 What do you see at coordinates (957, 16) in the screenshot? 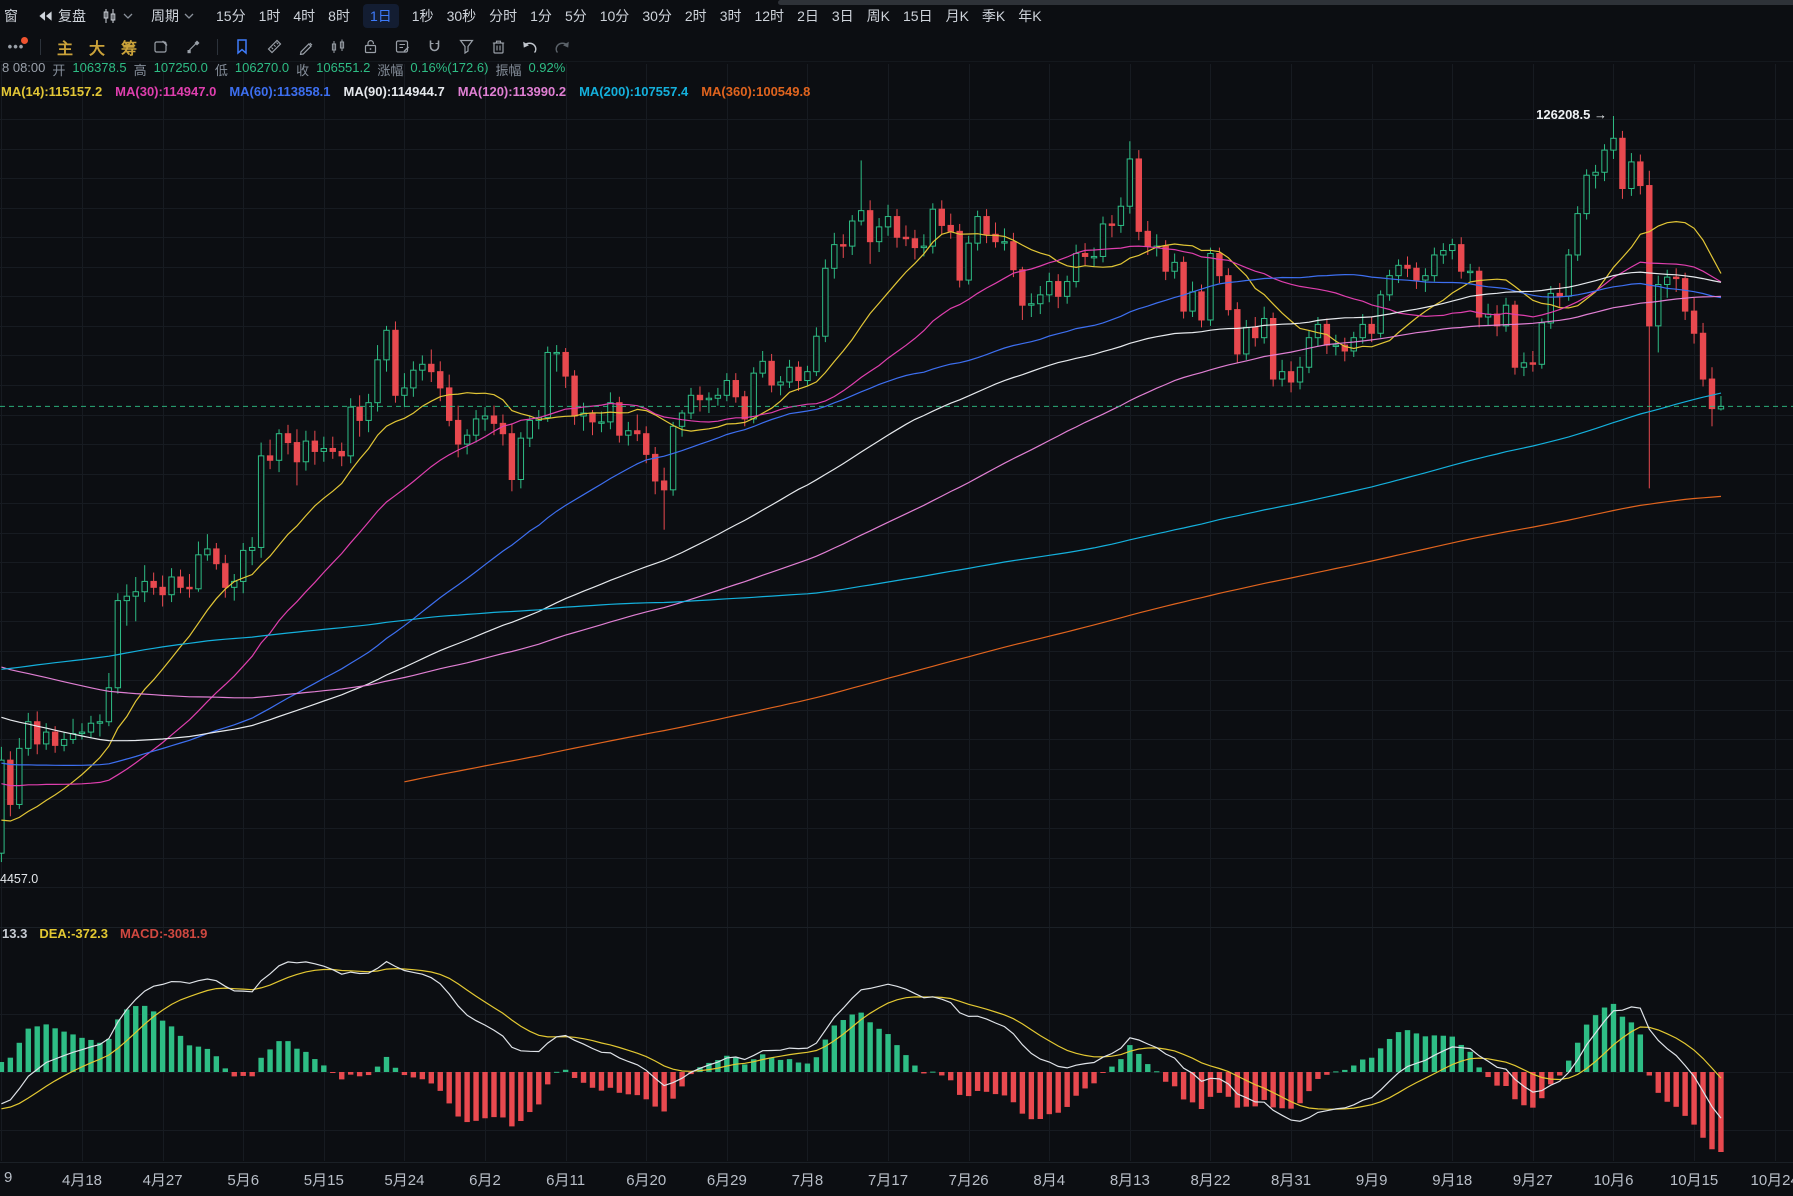
I see `period-item: 月K` at bounding box center [957, 16].